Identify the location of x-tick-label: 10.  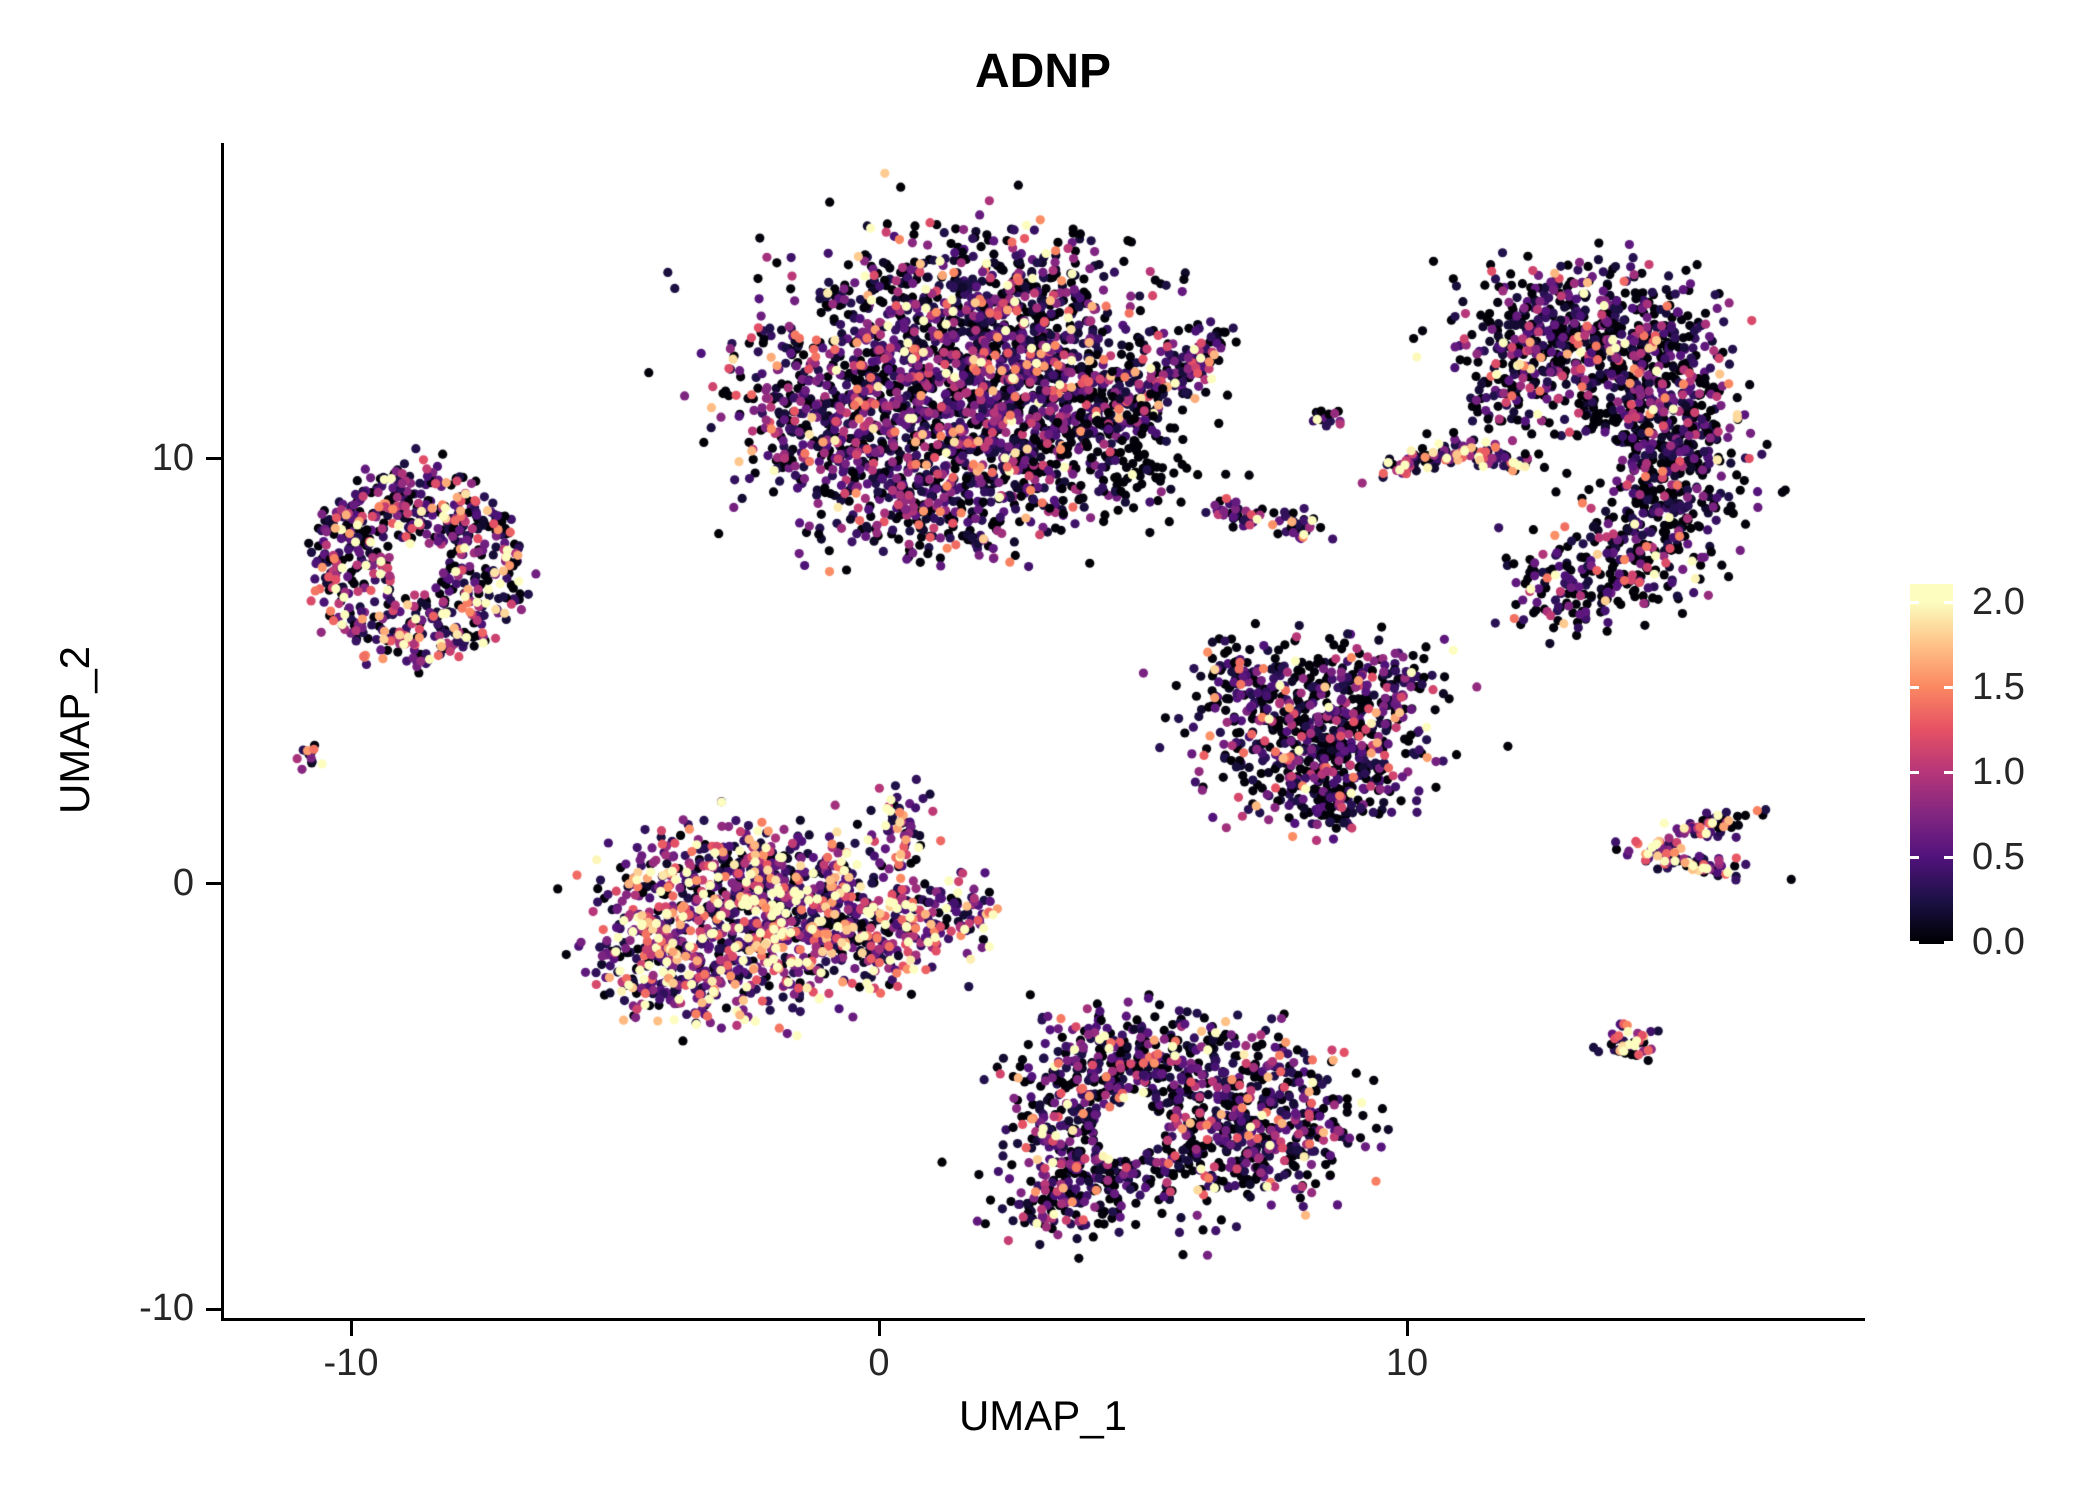
(1407, 1363).